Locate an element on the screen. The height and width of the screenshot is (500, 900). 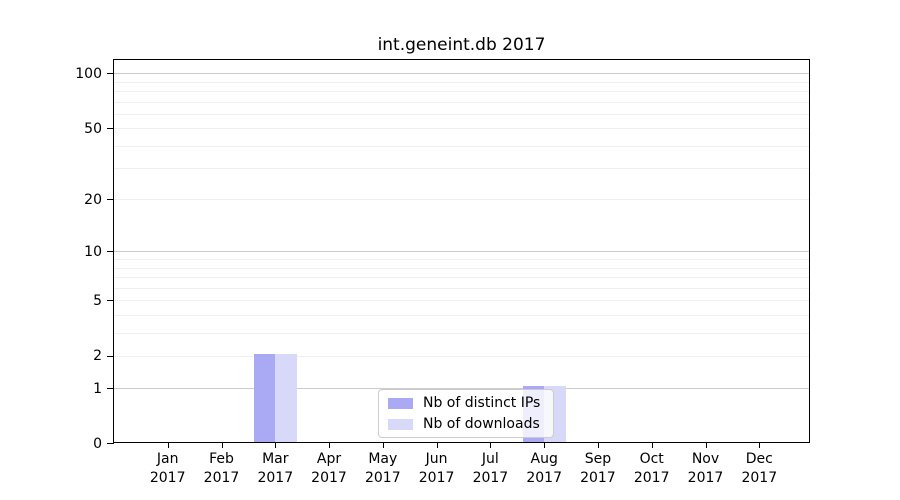
x-tick-label: Nov 2017 is located at coordinates (705, 468).